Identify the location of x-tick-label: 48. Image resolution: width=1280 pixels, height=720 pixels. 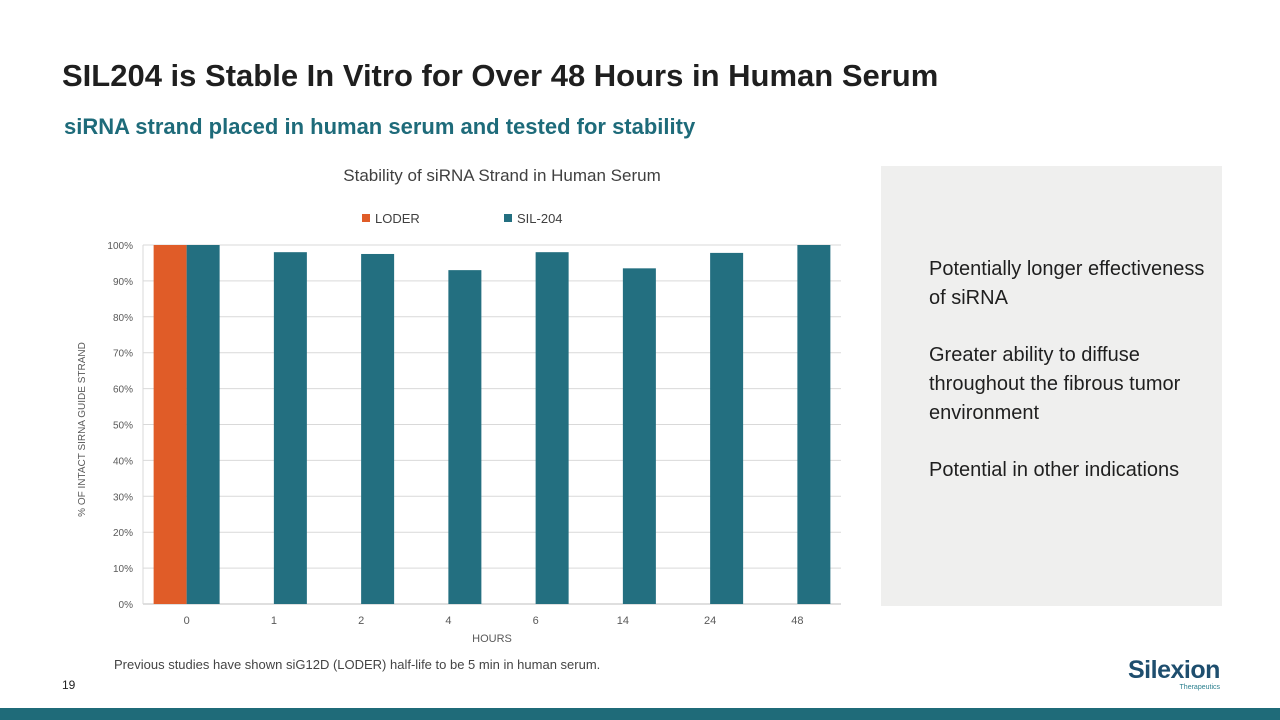
(797, 621).